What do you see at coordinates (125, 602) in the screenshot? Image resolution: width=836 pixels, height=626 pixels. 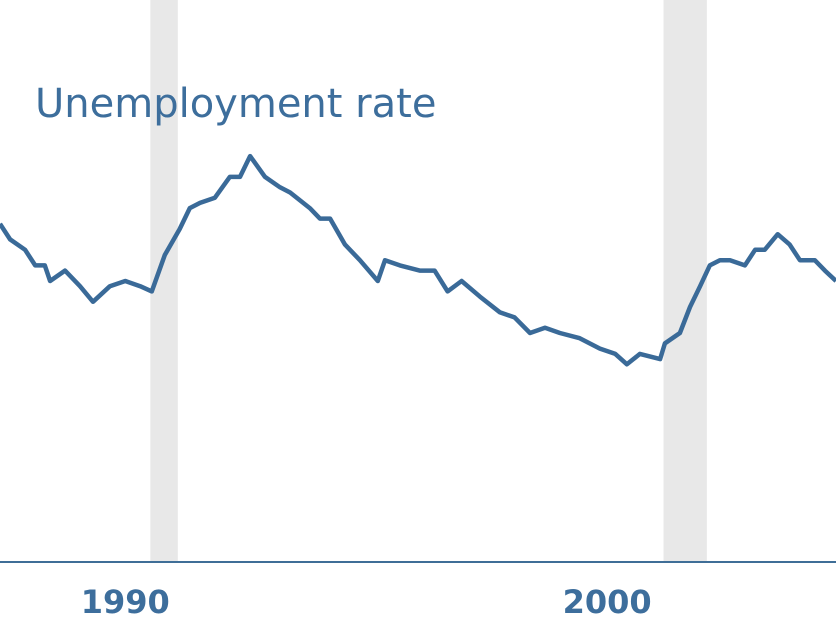 I see `x-tick-label: 1990` at bounding box center [125, 602].